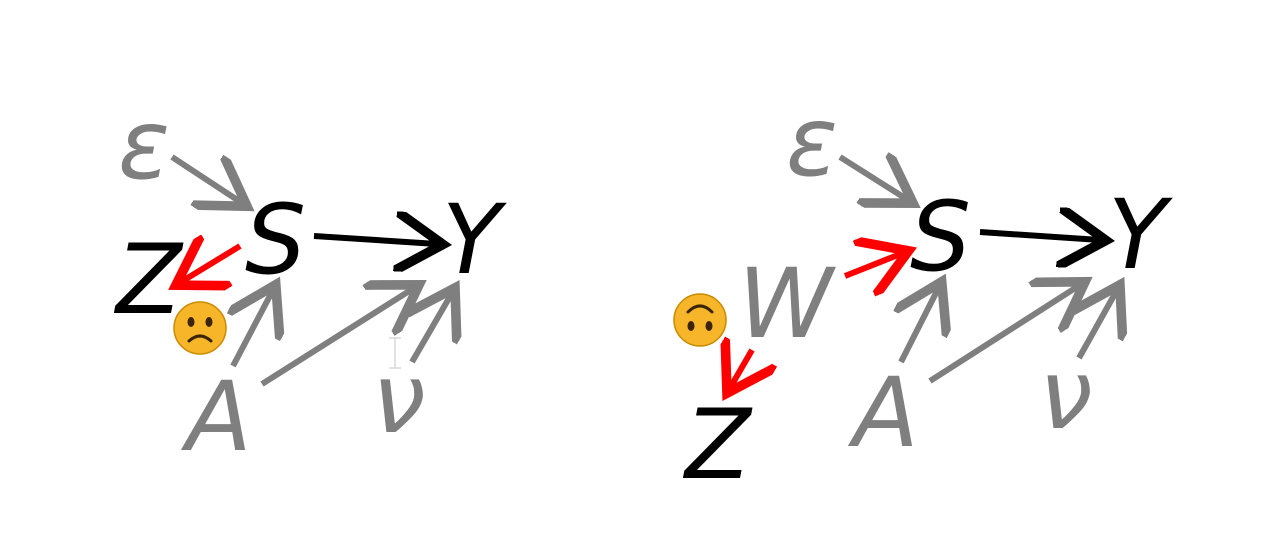 Image resolution: width=1286 pixels, height=557 pixels. What do you see at coordinates (200, 328) in the screenshot?
I see `slightly-frowning-face-icon` at bounding box center [200, 328].